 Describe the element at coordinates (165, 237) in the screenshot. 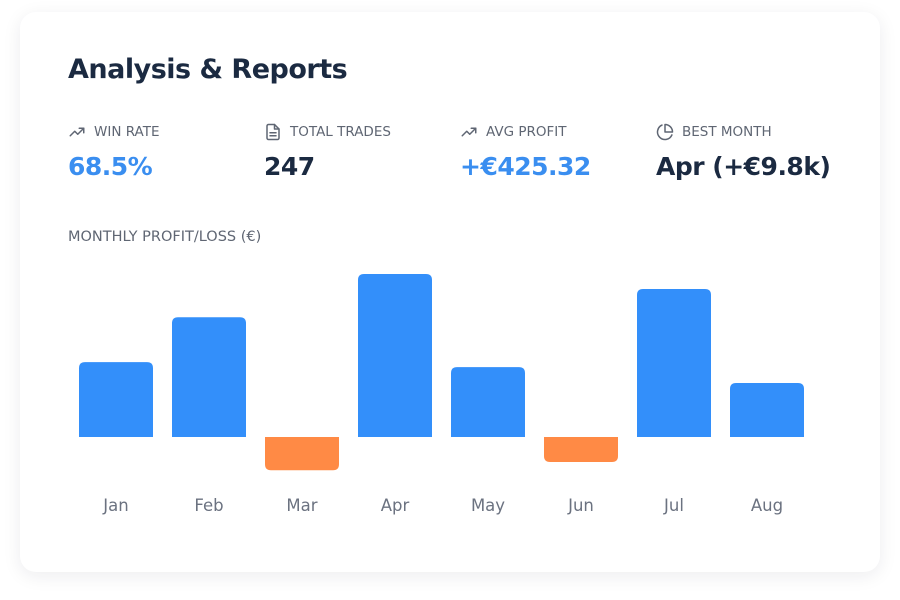

I see `chart-title: MONTHLY PROFIT/LOSS (€)` at that location.